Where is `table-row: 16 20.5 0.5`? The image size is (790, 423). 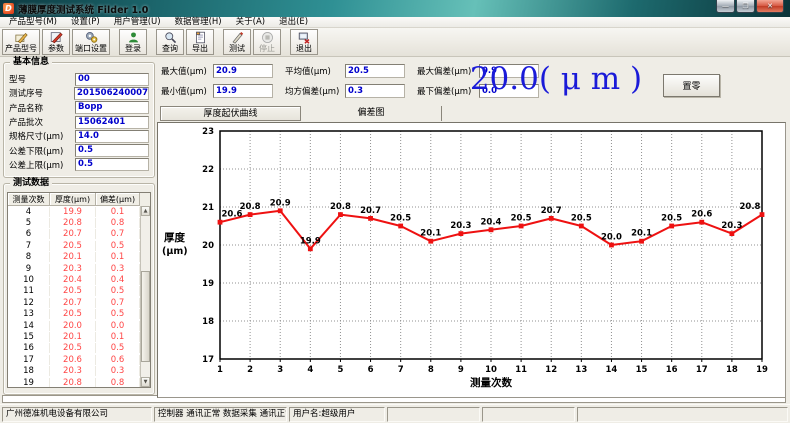
table-row: 16 20.5 0.5 is located at coordinates (74, 348).